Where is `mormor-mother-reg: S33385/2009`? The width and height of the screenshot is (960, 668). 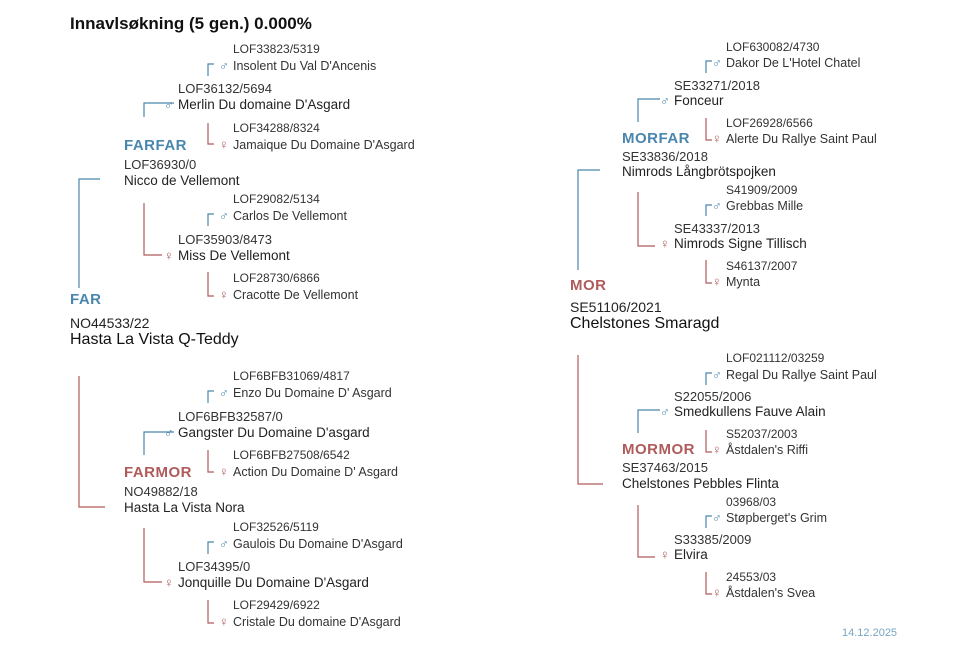
mormor-mother-reg: S33385/2009 is located at coordinates (713, 539).